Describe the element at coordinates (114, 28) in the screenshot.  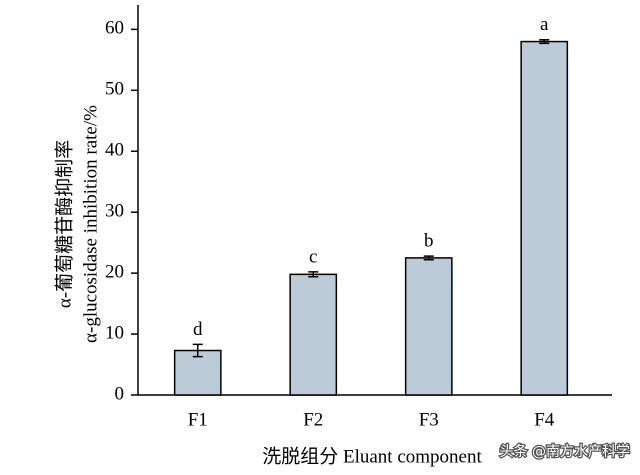
I see `y-tick-label: 60` at that location.